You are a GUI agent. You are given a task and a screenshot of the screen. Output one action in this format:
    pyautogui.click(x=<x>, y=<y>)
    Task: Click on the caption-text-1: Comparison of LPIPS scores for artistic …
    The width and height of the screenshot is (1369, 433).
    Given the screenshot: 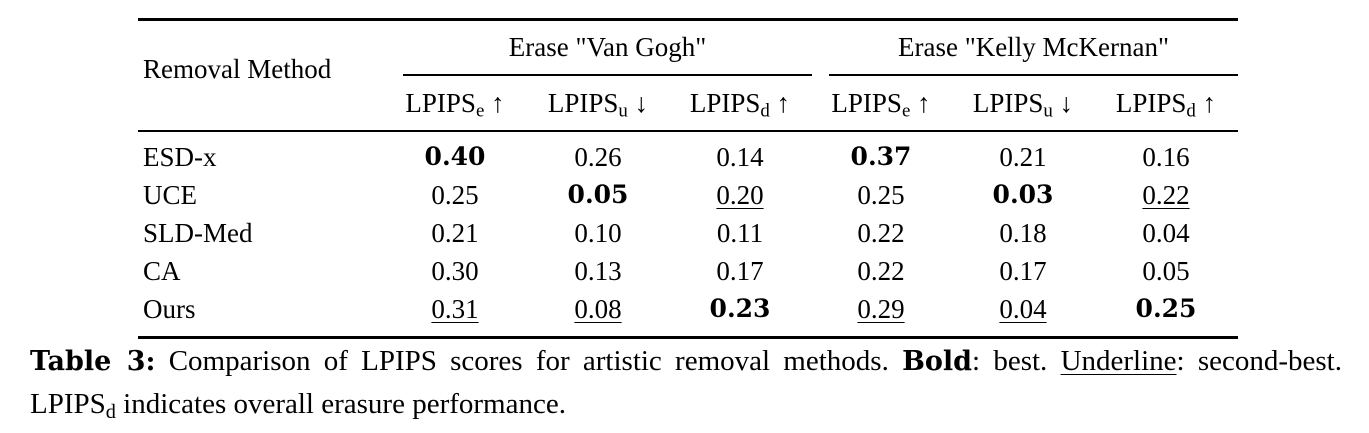 What is the action you would take?
    pyautogui.click(x=529, y=361)
    